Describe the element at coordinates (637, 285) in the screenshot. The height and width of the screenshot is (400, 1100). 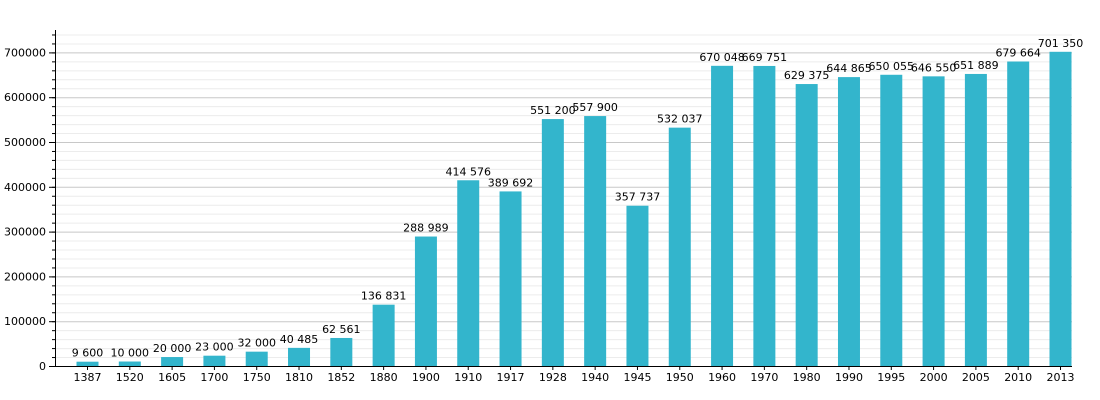
I see `bar-1945` at that location.